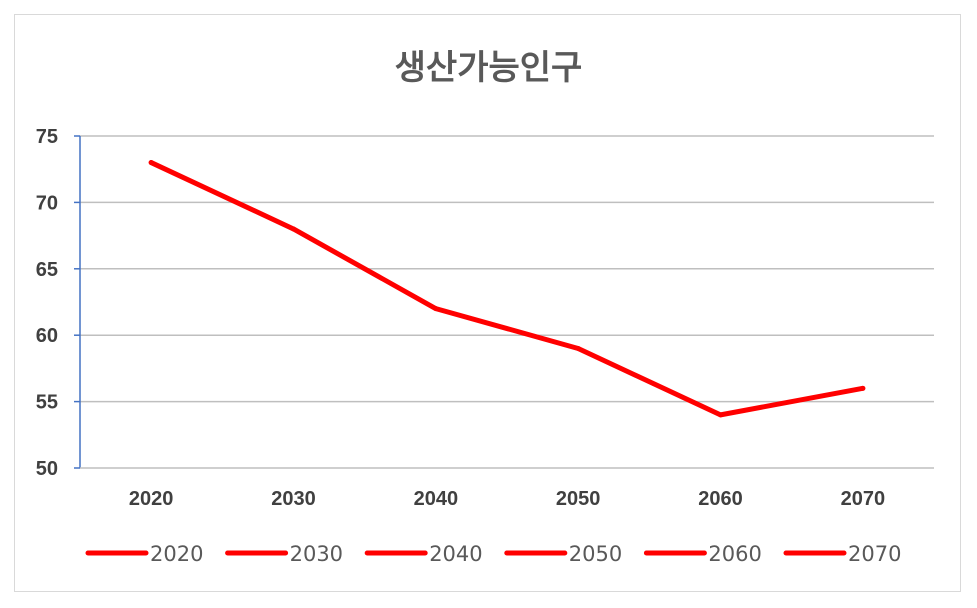 The image size is (977, 608). I want to click on x-tick-label: 2060, so click(720, 499).